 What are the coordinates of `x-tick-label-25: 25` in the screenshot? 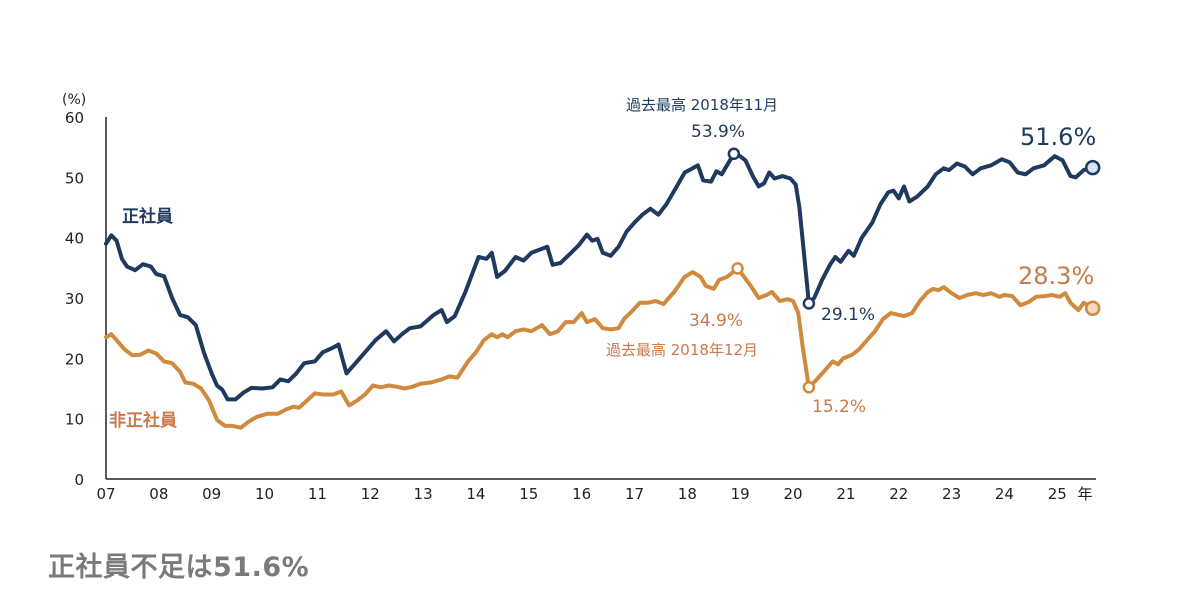 It's located at (1057, 494).